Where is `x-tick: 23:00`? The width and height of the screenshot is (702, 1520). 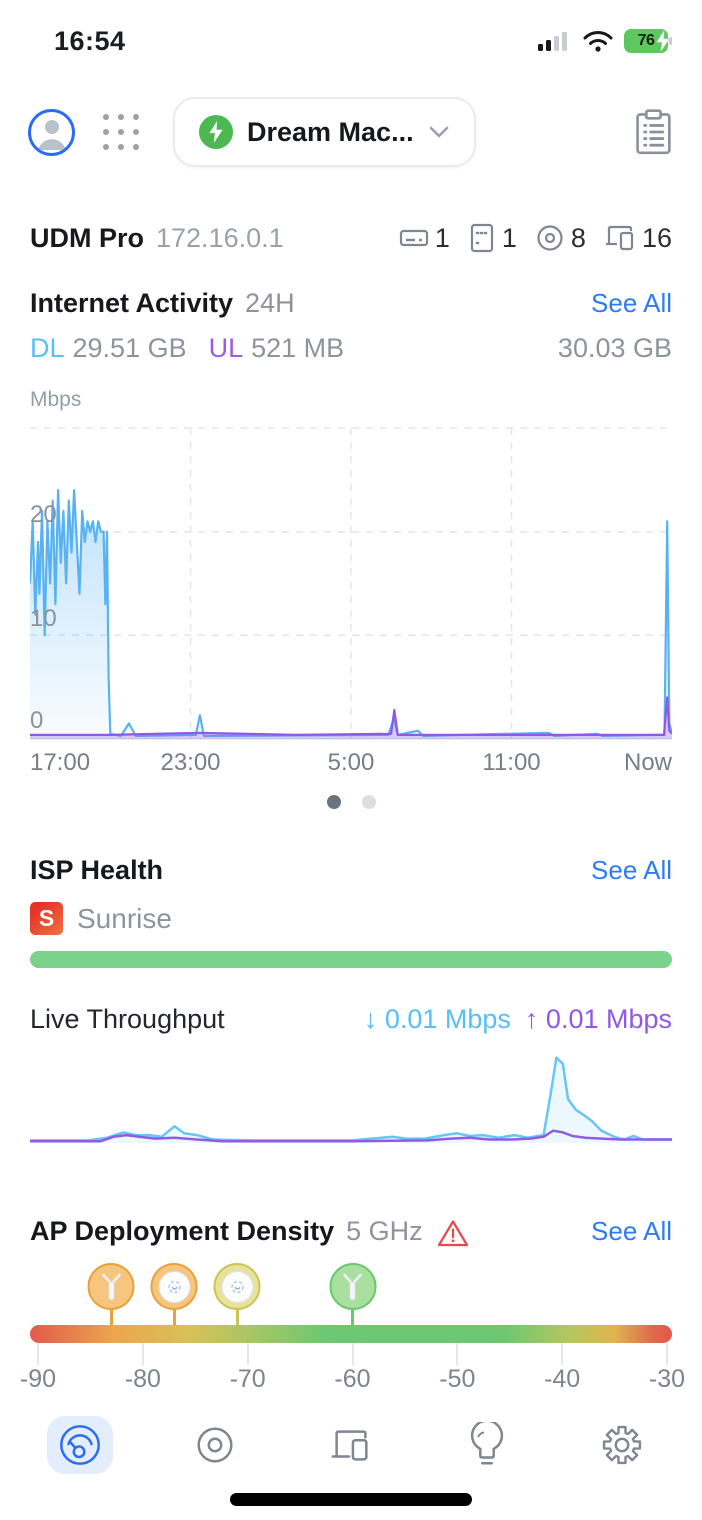
x-tick: 23:00 is located at coordinates (190, 762).